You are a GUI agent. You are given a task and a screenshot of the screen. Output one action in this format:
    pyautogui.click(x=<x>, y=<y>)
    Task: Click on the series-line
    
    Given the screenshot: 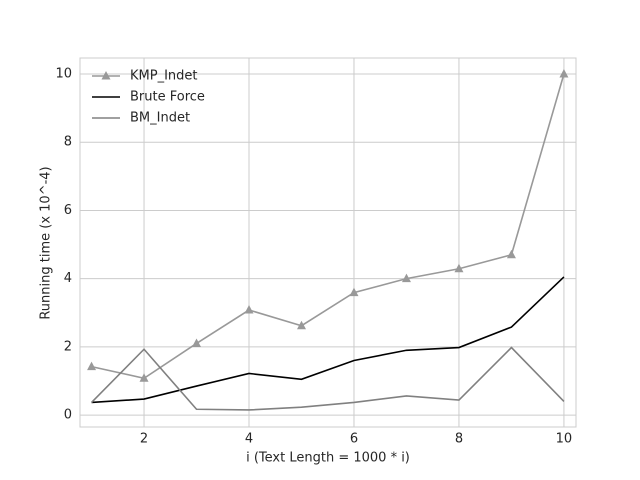 What is the action you would take?
    pyautogui.click(x=327, y=378)
    